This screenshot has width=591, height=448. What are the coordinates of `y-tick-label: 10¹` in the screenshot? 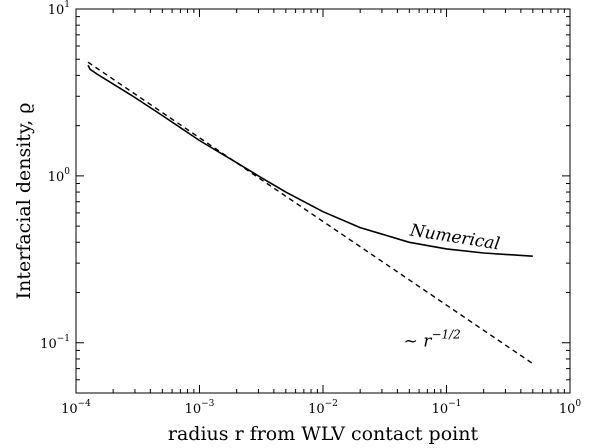 It's located at (59, 9).